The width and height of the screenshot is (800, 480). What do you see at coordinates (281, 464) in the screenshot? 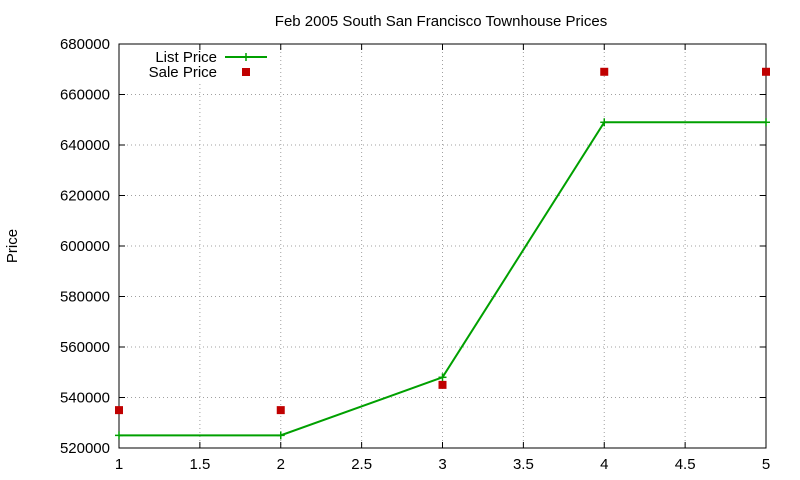
I see `x-tick-label: 2` at bounding box center [281, 464].